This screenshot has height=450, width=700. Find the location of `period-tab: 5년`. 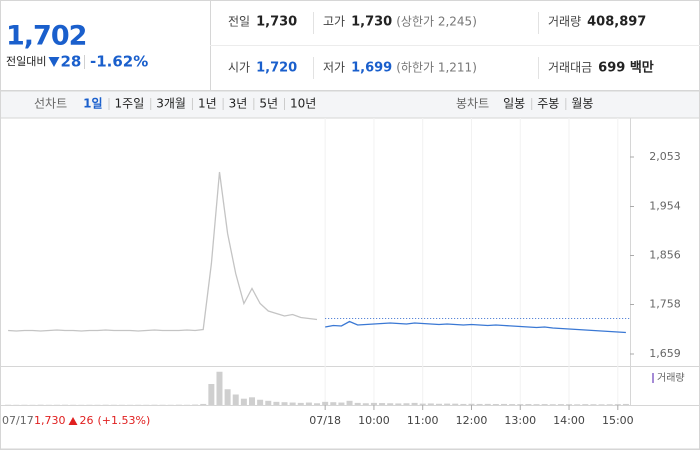

period-tab: 5년 is located at coordinates (268, 104).